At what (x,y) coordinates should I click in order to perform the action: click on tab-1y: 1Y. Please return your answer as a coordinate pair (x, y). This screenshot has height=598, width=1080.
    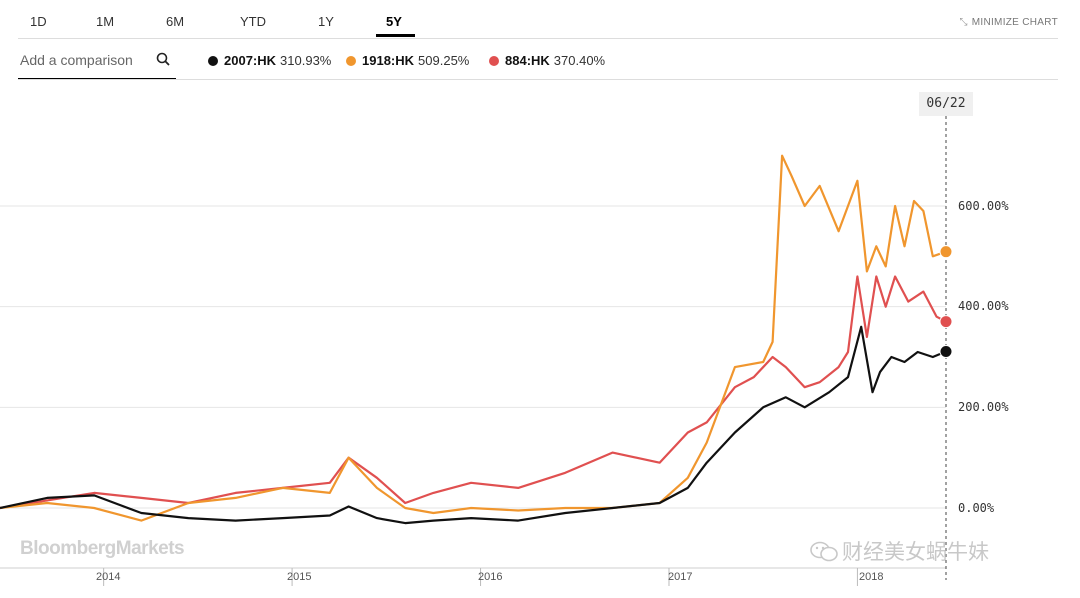
    Looking at the image, I should click on (326, 21).